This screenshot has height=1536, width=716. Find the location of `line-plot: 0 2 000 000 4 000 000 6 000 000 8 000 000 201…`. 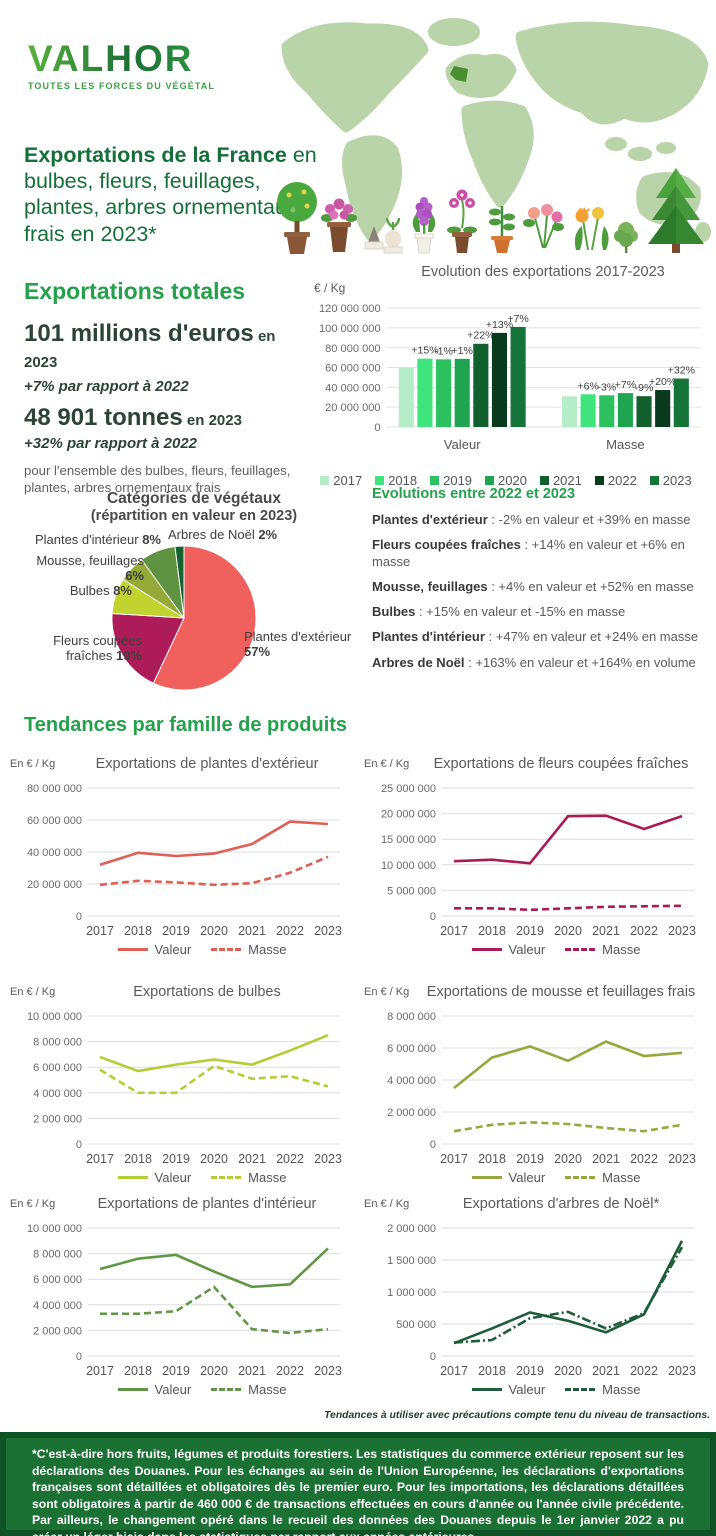

line-plot: 0 2 000 000 4 000 000 6 000 000 8 000 000 201… is located at coordinates (541, 1088).